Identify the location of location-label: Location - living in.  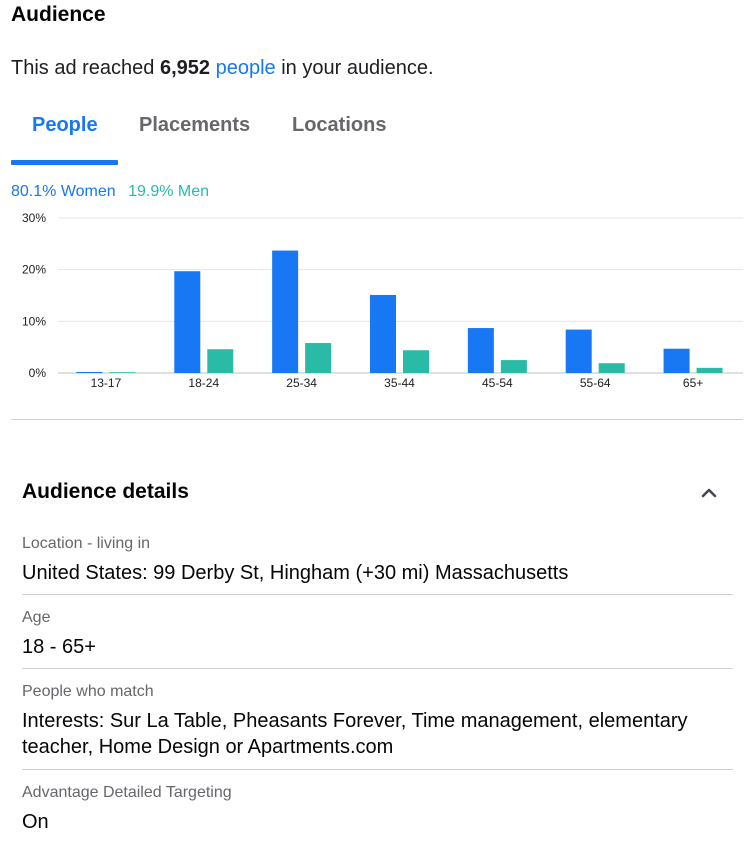
(86, 543).